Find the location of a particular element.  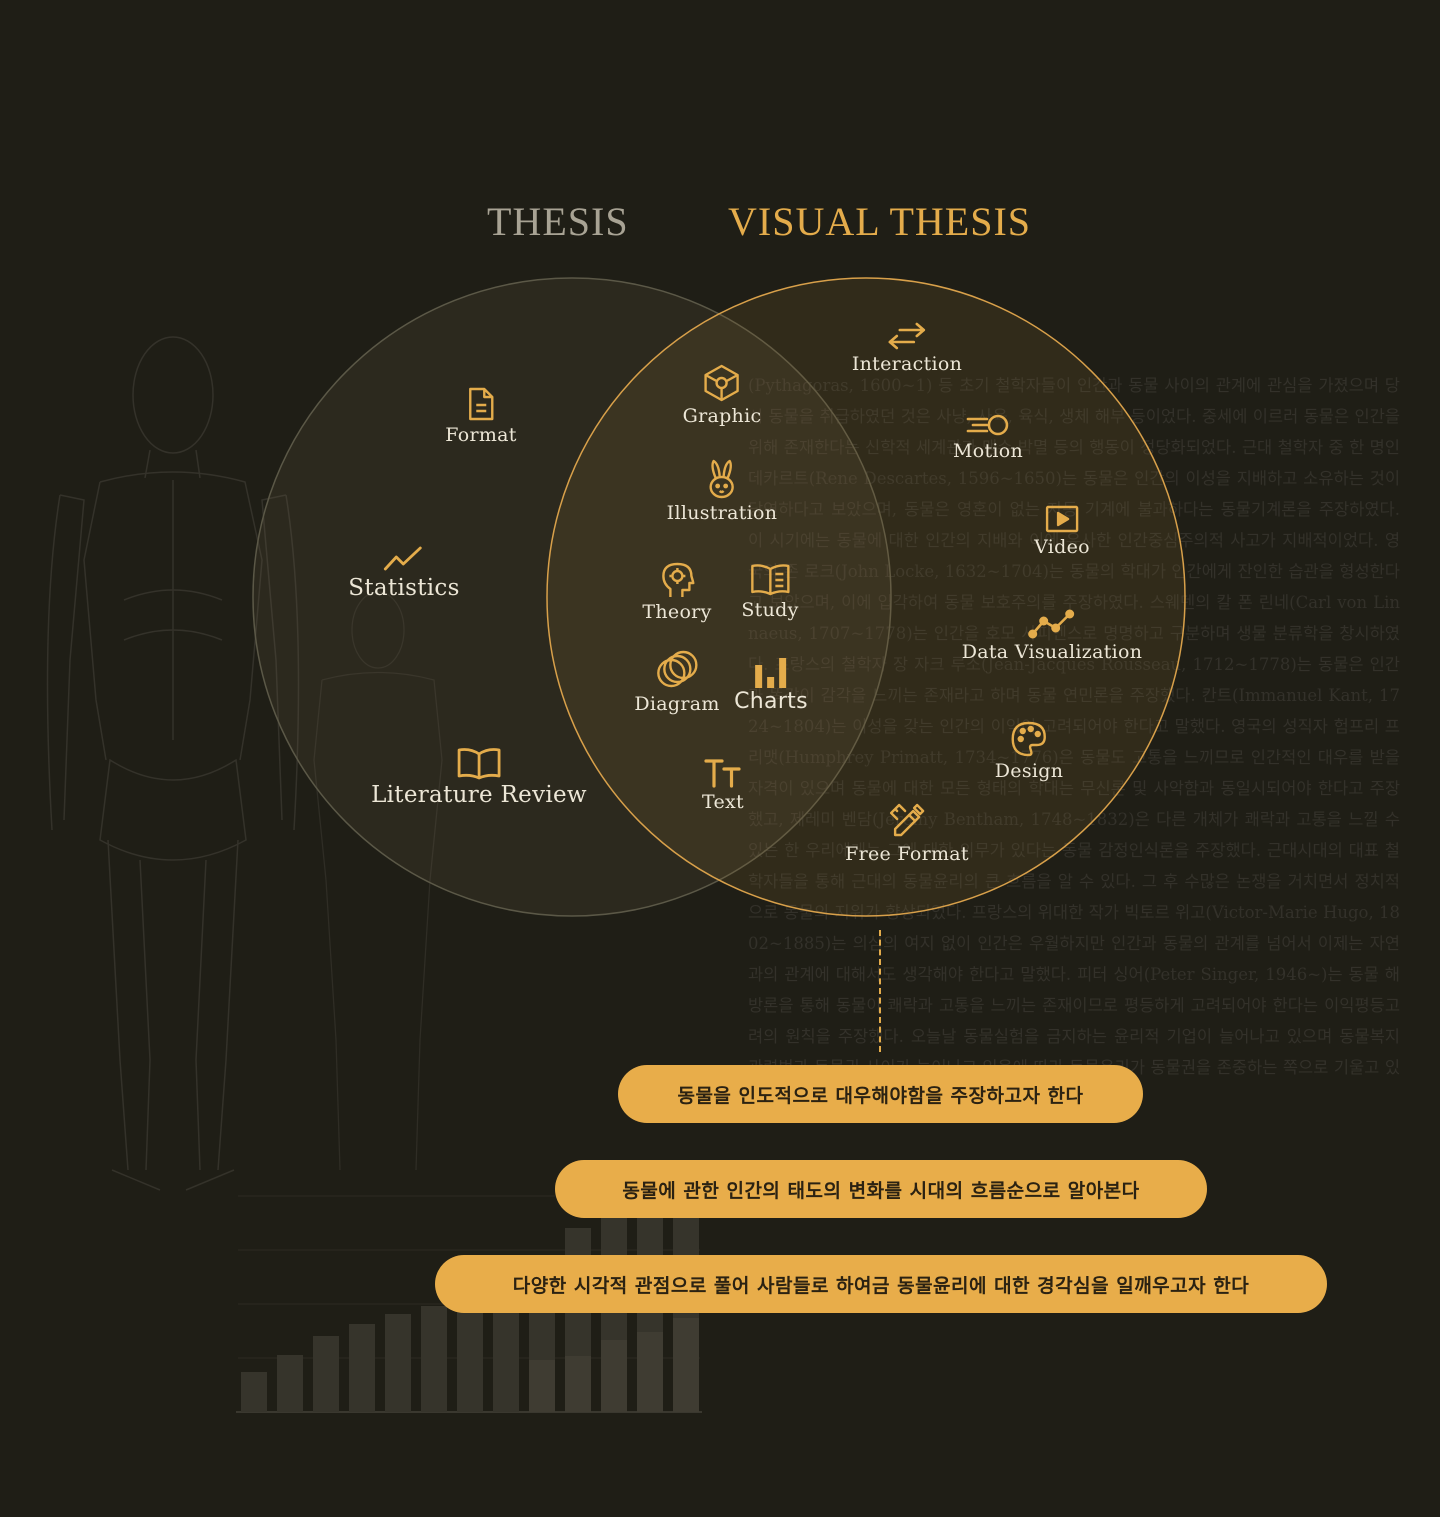

graphic-label: Graphic is located at coordinates (722, 416).